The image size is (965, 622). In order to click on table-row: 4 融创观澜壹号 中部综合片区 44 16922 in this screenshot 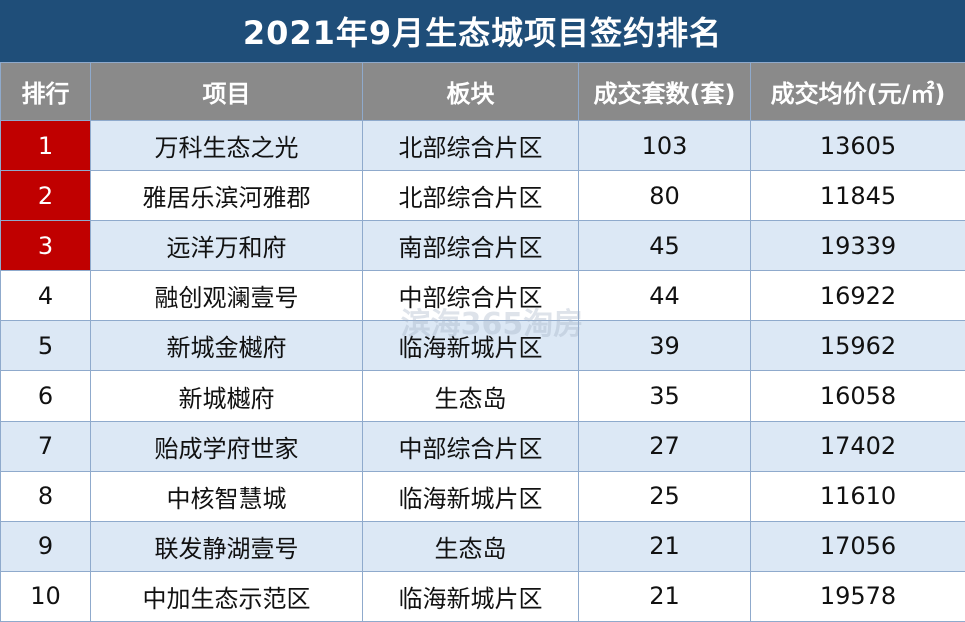, I will do `click(482, 296)`.